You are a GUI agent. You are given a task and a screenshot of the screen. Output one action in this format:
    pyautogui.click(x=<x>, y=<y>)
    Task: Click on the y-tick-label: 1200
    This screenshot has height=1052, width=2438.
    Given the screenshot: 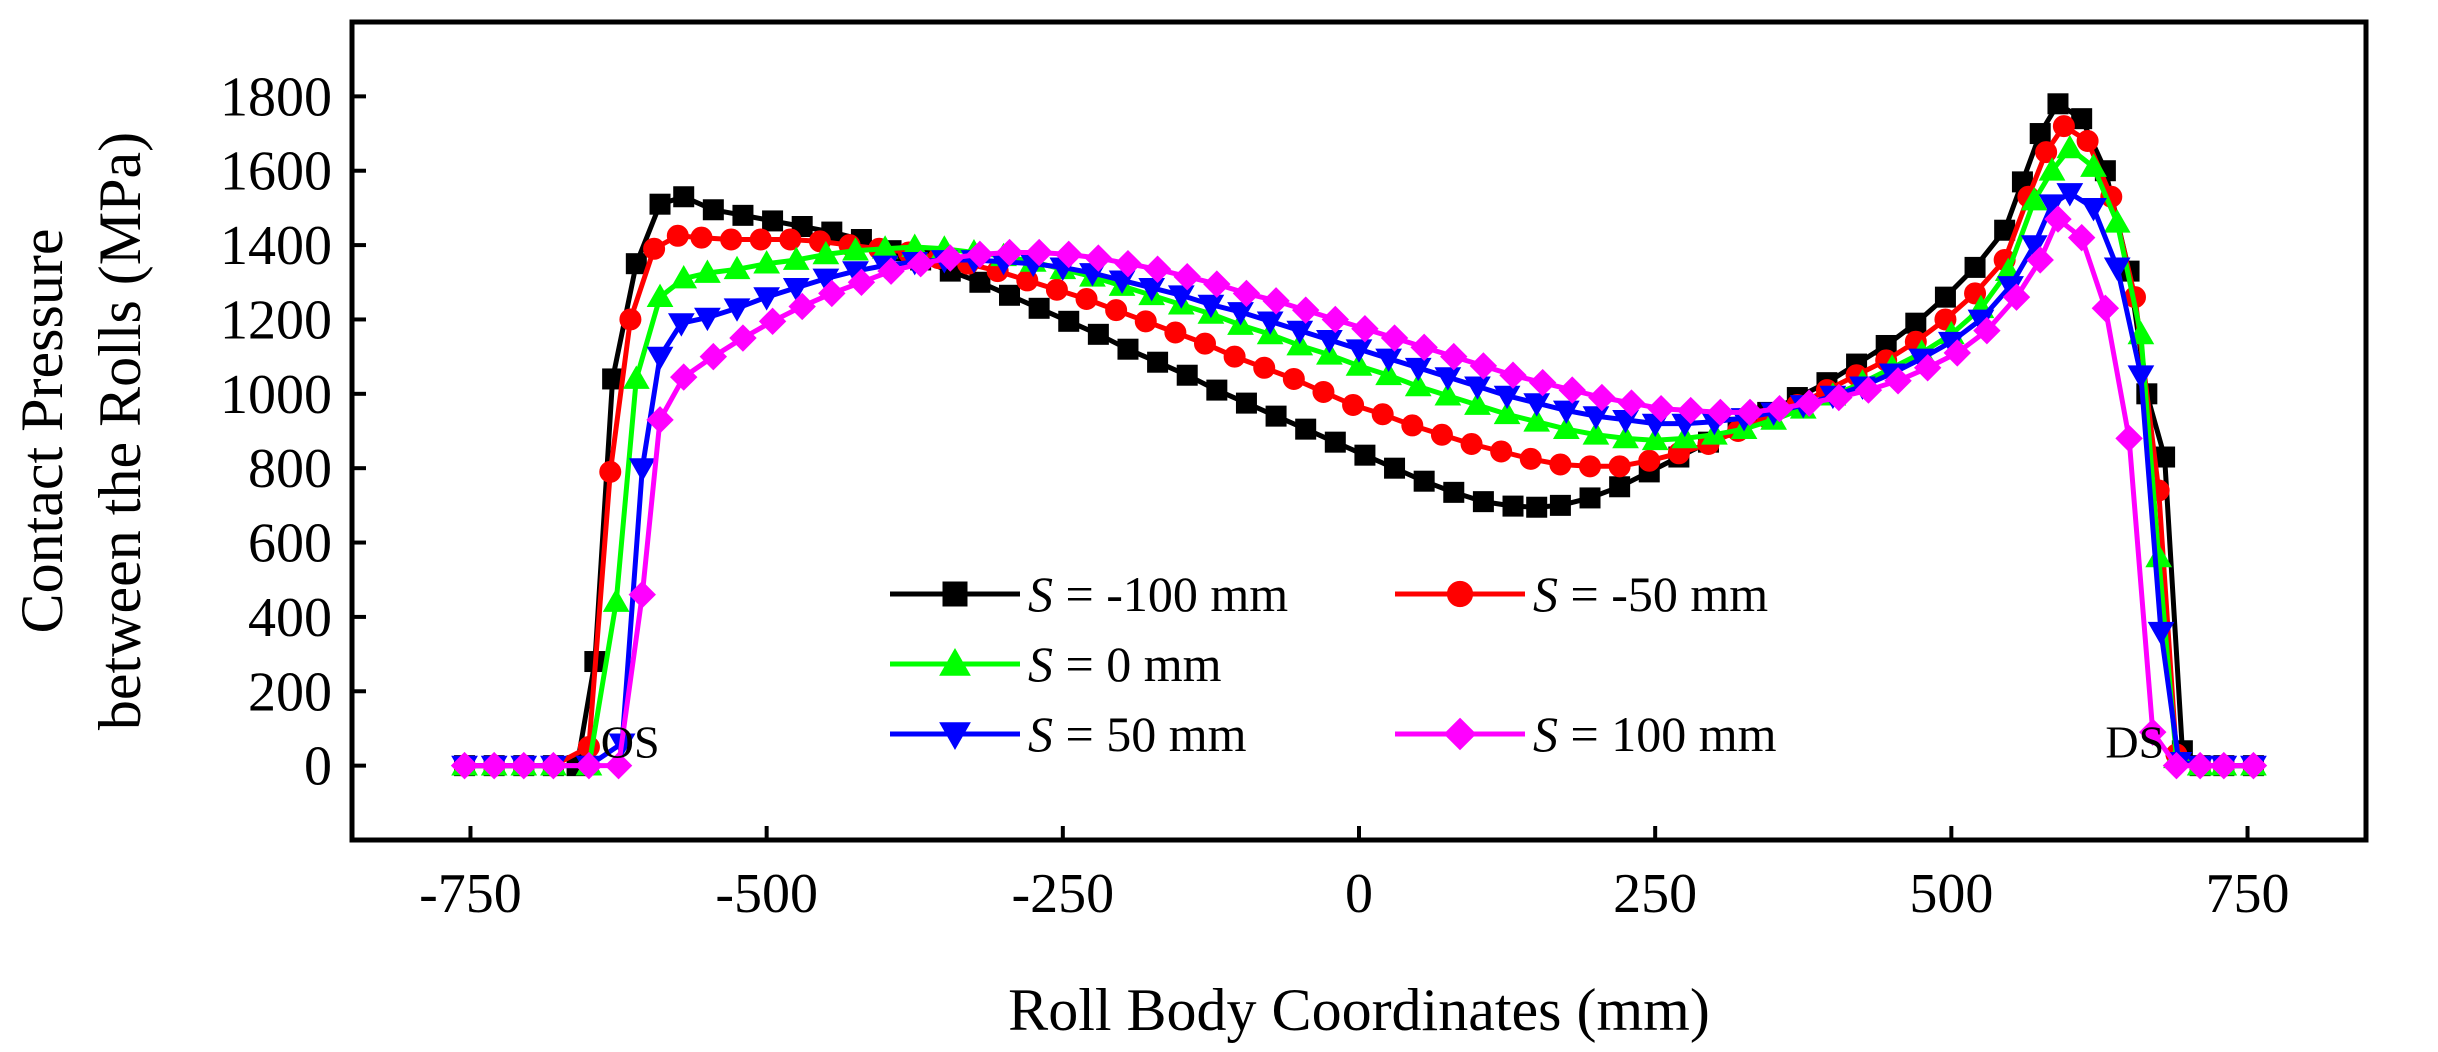 What is the action you would take?
    pyautogui.click(x=276, y=320)
    